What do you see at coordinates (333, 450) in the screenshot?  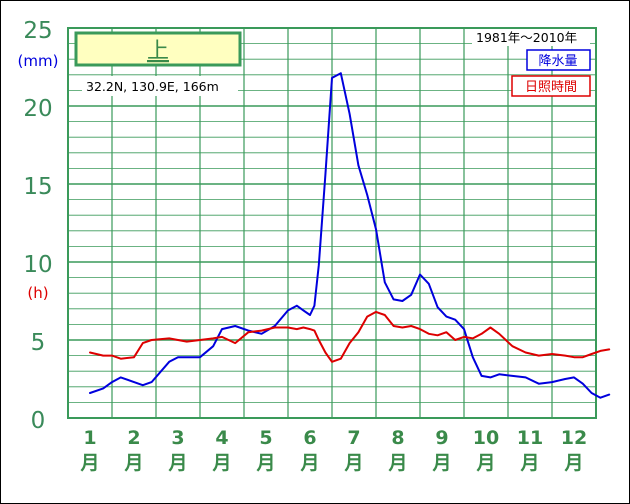 I see `x-axis: 1 月 2 月 3 月 4 月 5 月 6 月 7 月 8 月 9 月 10 月 11 月 12 月` at bounding box center [333, 450].